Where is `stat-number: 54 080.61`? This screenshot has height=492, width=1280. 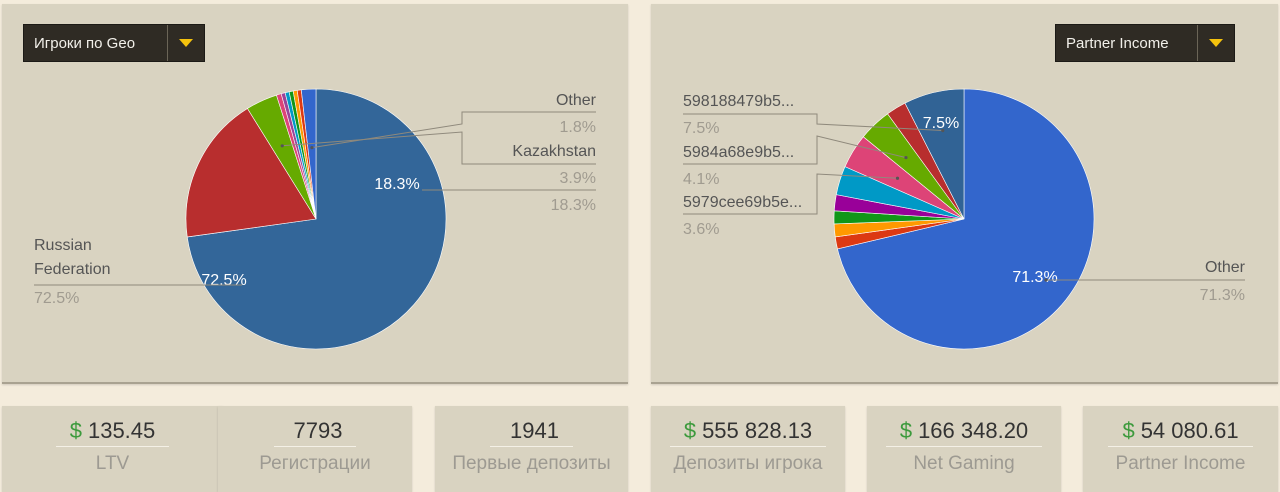 stat-number: 54 080.61 is located at coordinates (1189, 430).